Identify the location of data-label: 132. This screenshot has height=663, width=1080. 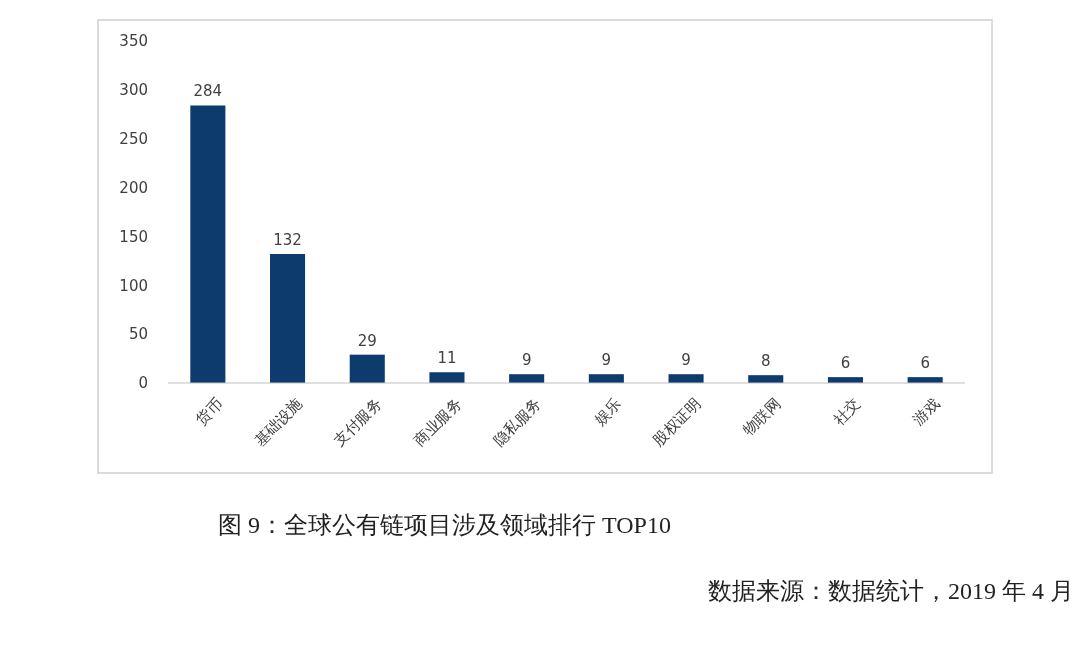
(287, 240).